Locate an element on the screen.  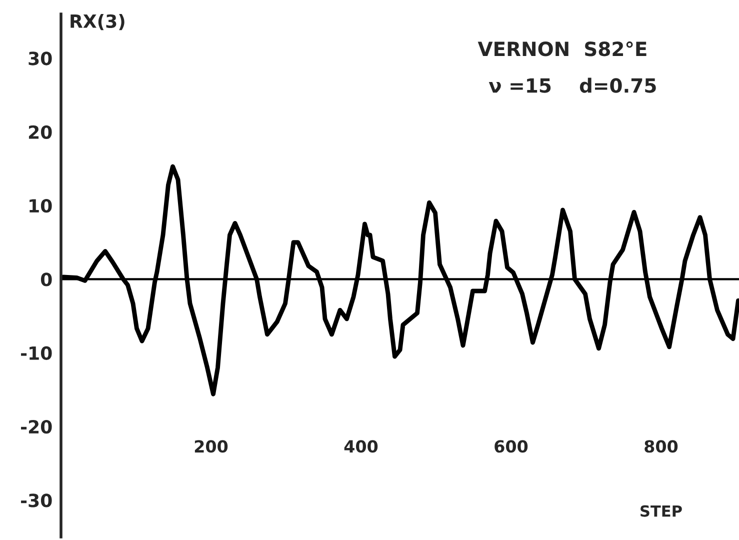
x-tick-label: 400 is located at coordinates (361, 446).